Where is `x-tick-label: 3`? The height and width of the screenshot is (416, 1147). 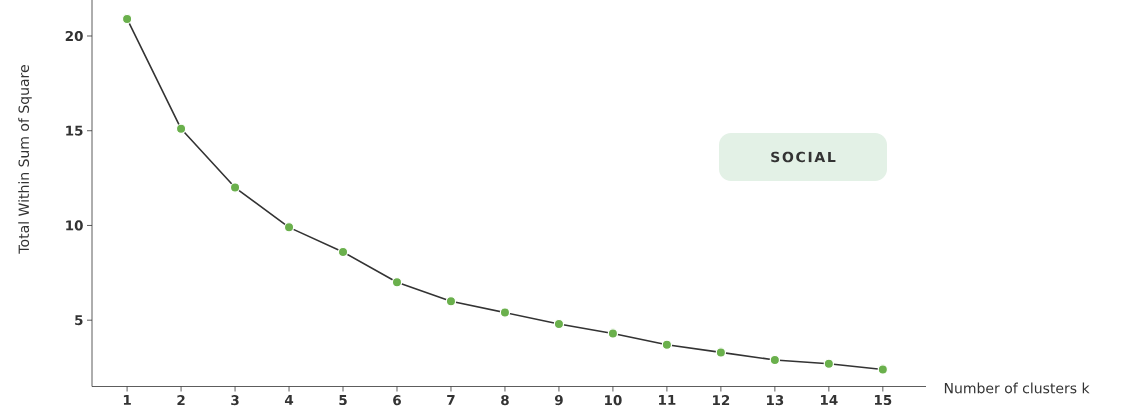
x-tick-label: 3 is located at coordinates (235, 400).